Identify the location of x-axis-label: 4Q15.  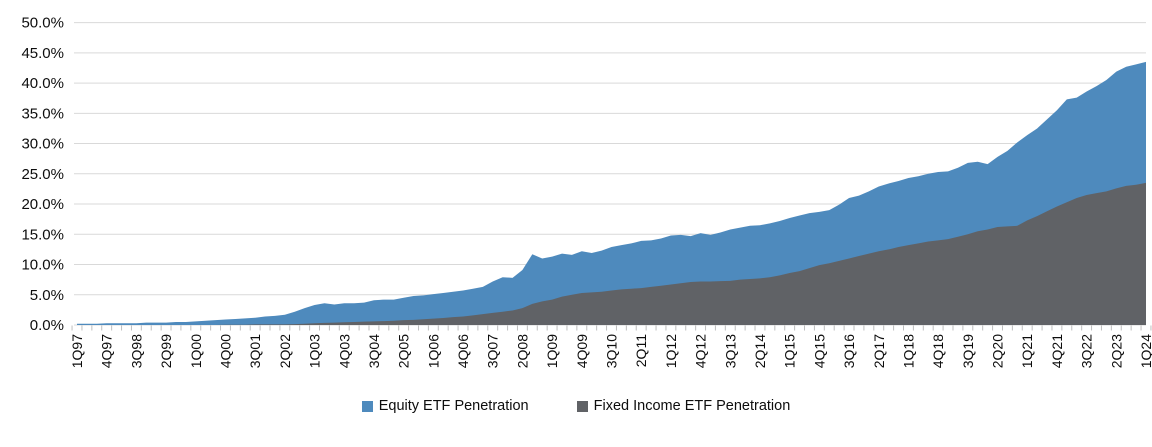
(819, 351).